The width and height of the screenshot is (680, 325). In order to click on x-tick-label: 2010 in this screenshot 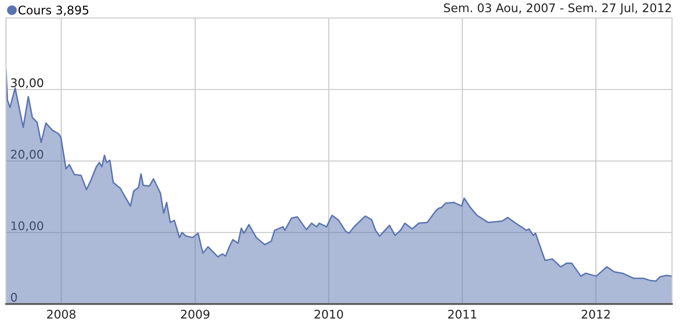, I will do `click(328, 314)`.